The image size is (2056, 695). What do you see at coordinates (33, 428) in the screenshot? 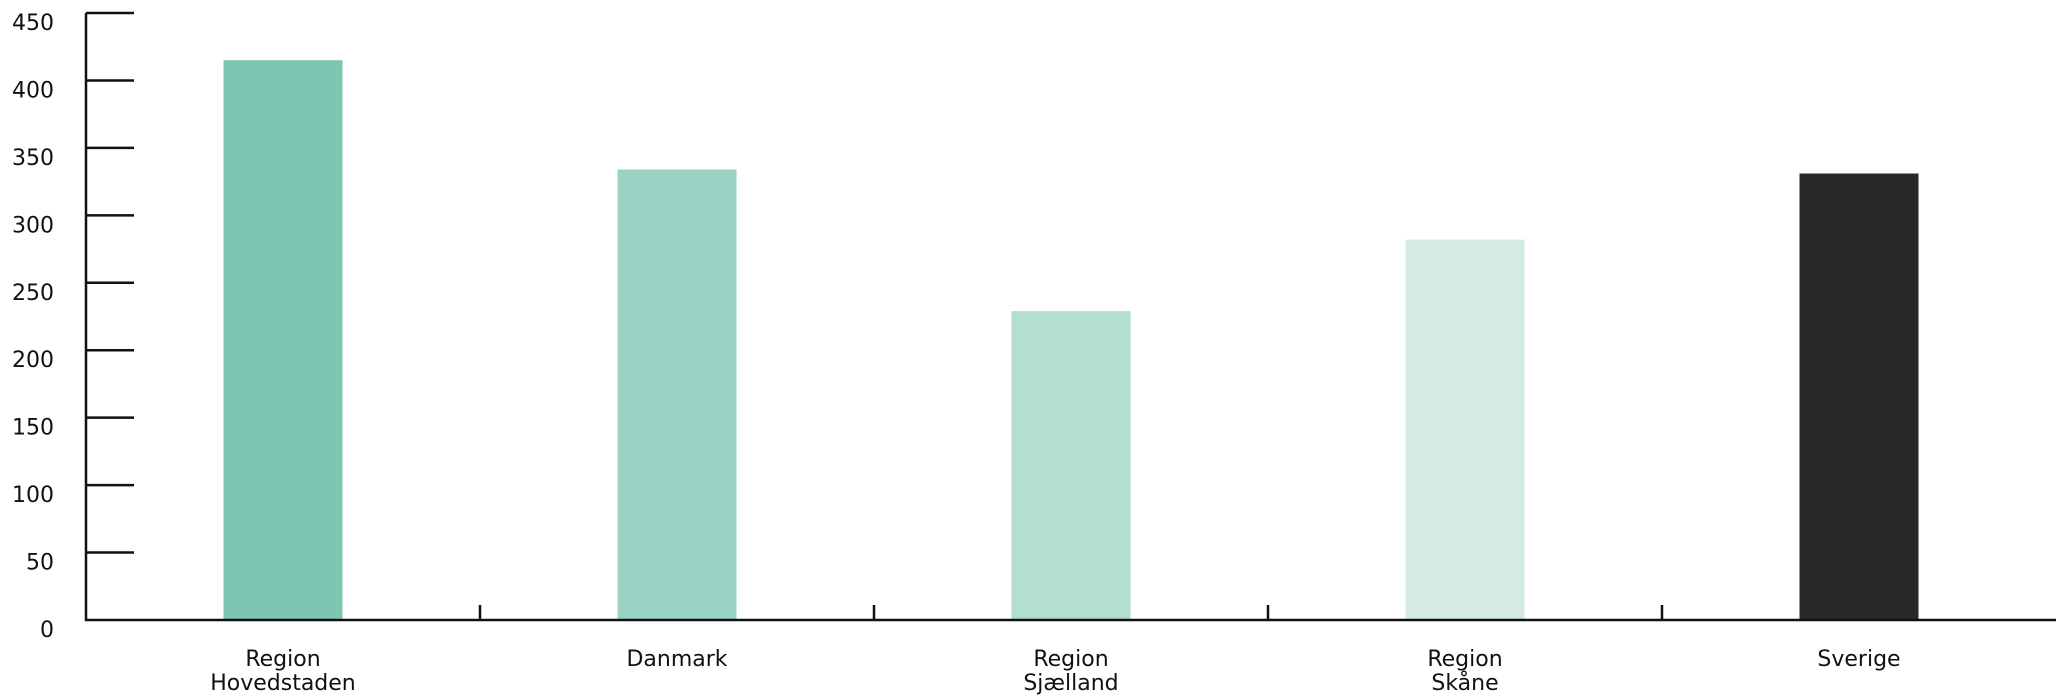
I see `y-tick-label-150: 150` at bounding box center [33, 428].